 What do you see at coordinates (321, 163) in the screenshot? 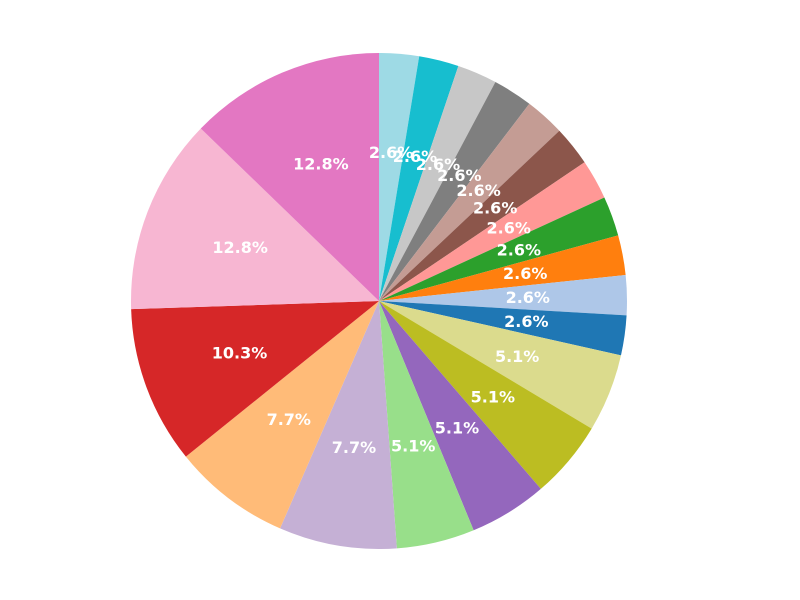
I see `slice-label-20: 12.8%` at bounding box center [321, 163].